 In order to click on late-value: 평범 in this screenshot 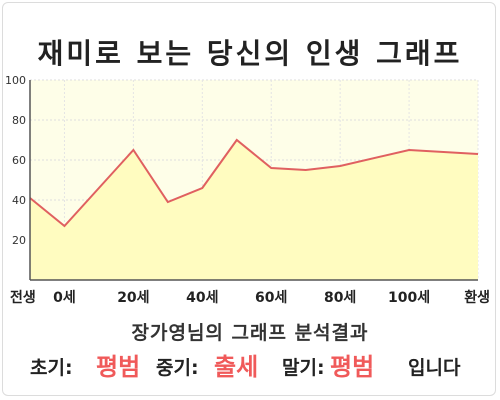, I will do `click(352, 367)`.